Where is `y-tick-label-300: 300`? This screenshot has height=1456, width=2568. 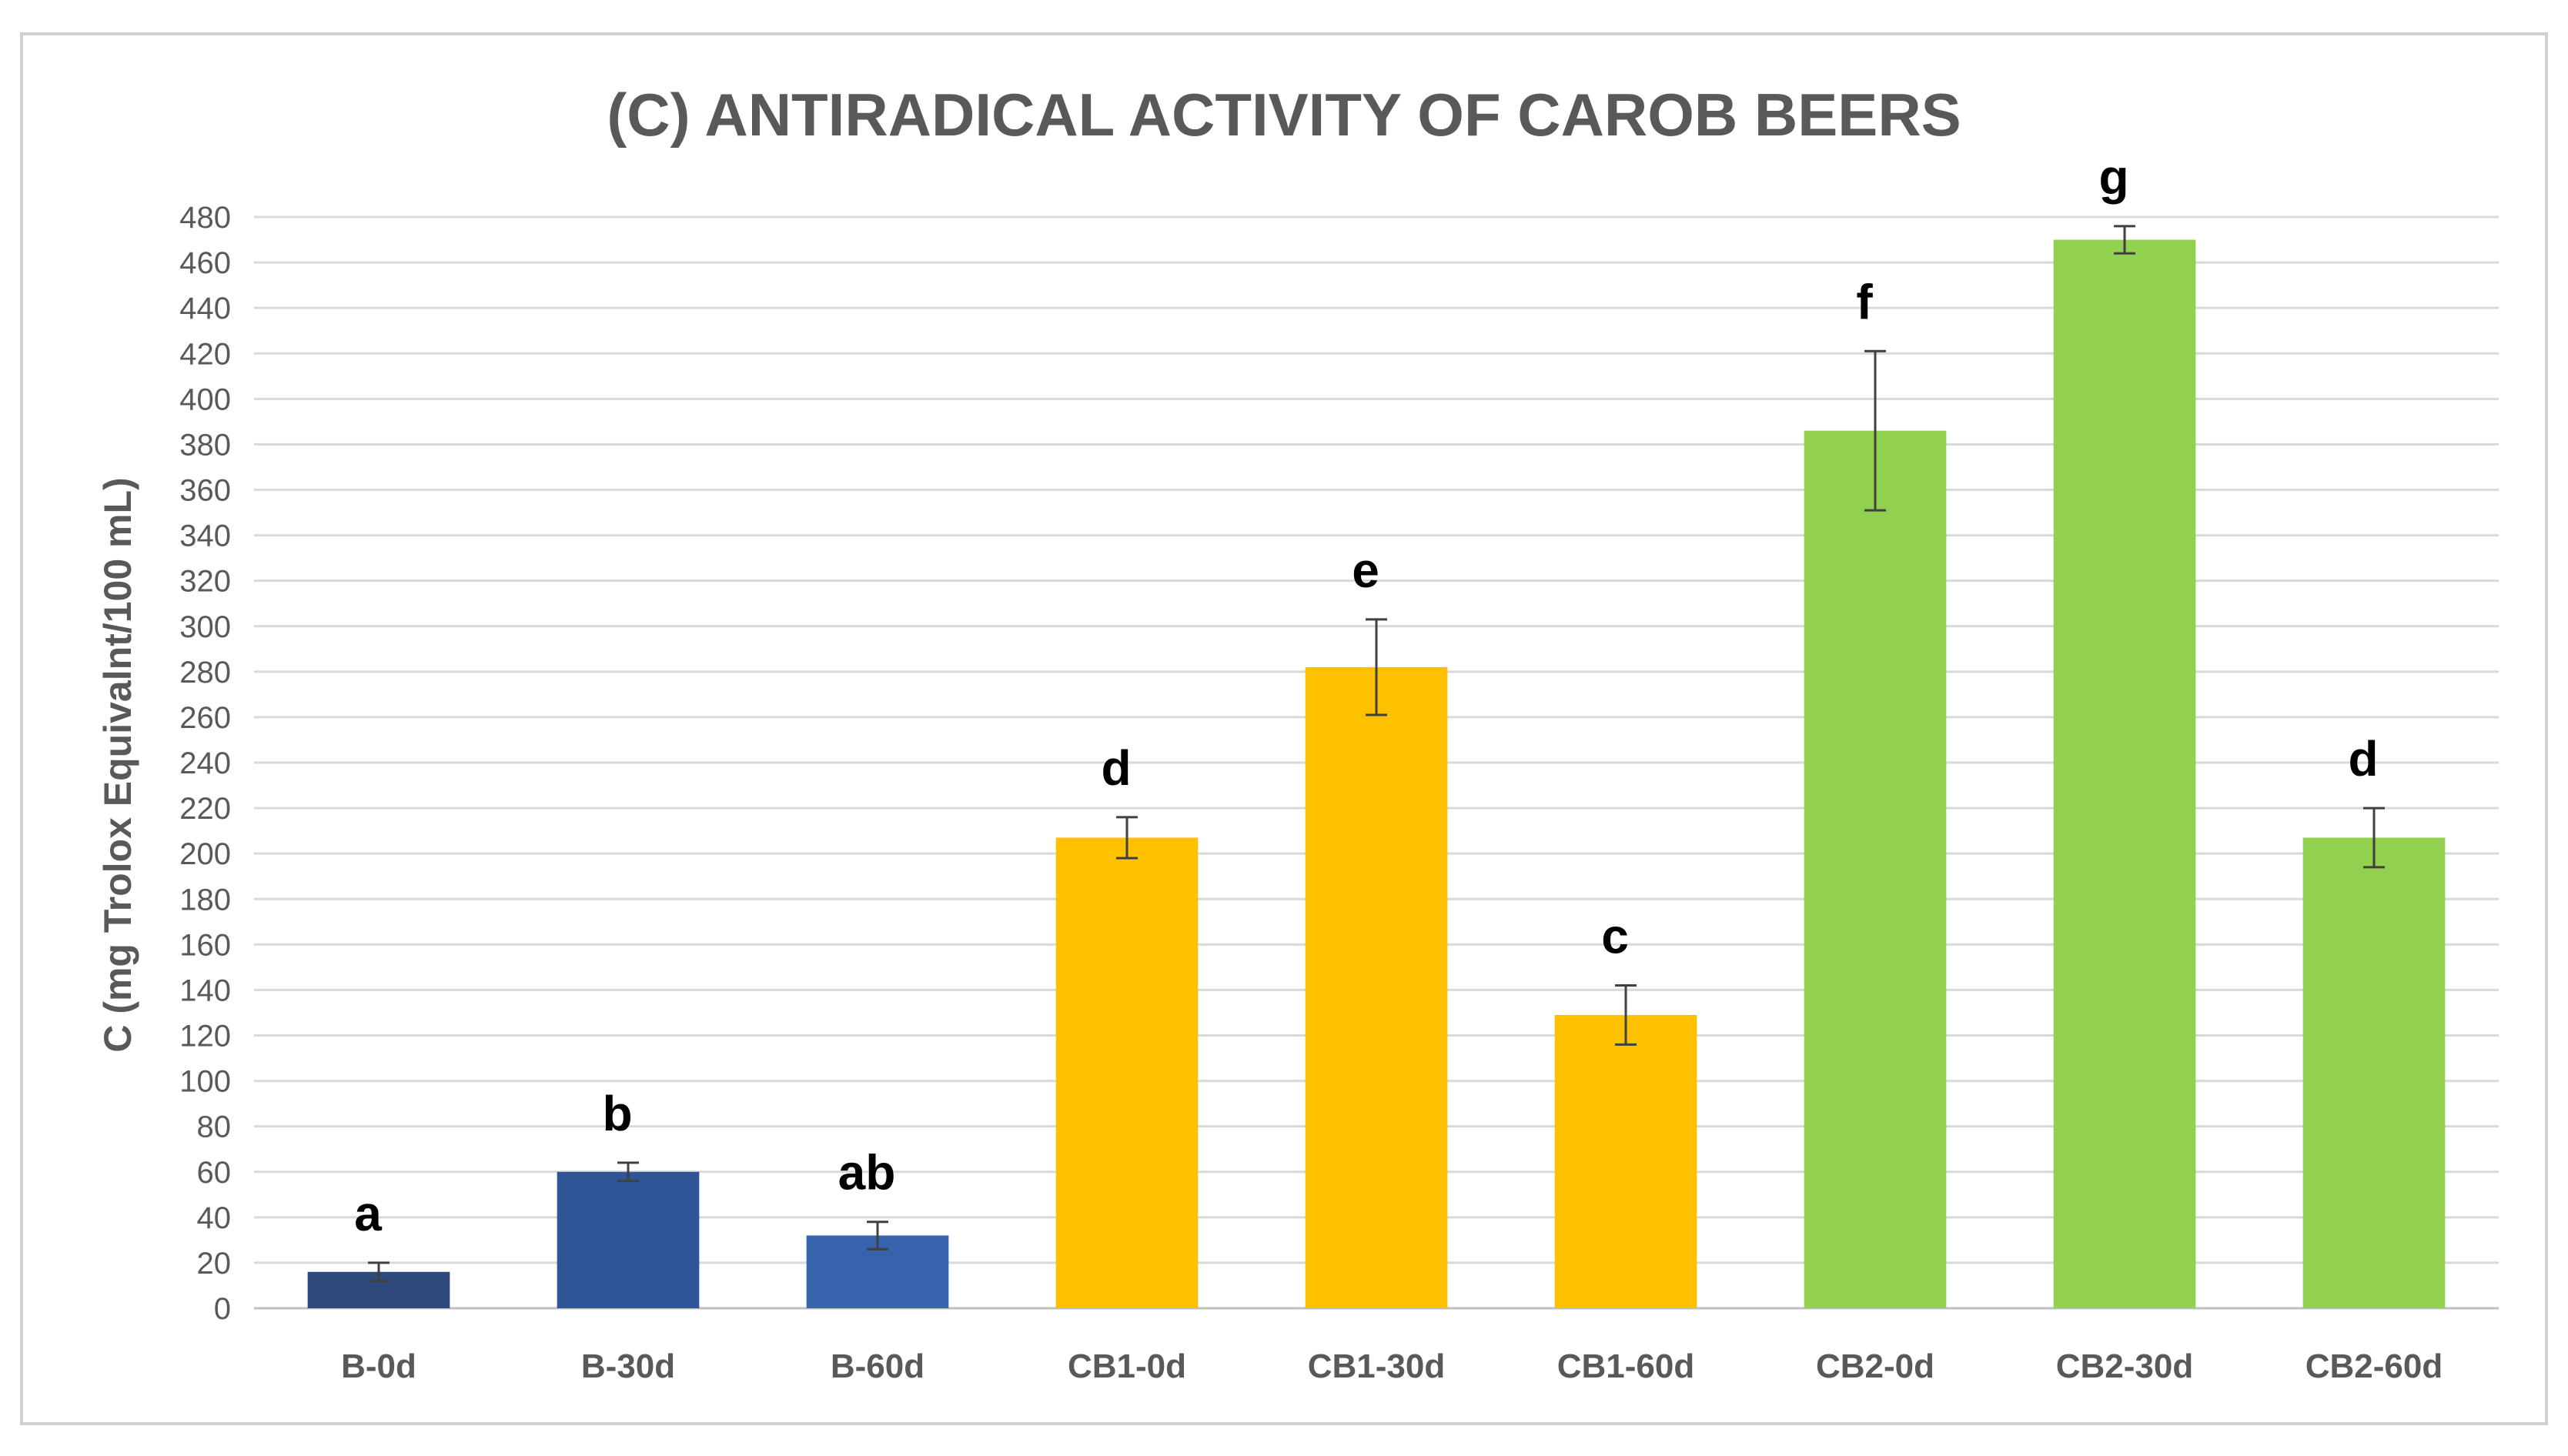
y-tick-label-300: 300 is located at coordinates (205, 627).